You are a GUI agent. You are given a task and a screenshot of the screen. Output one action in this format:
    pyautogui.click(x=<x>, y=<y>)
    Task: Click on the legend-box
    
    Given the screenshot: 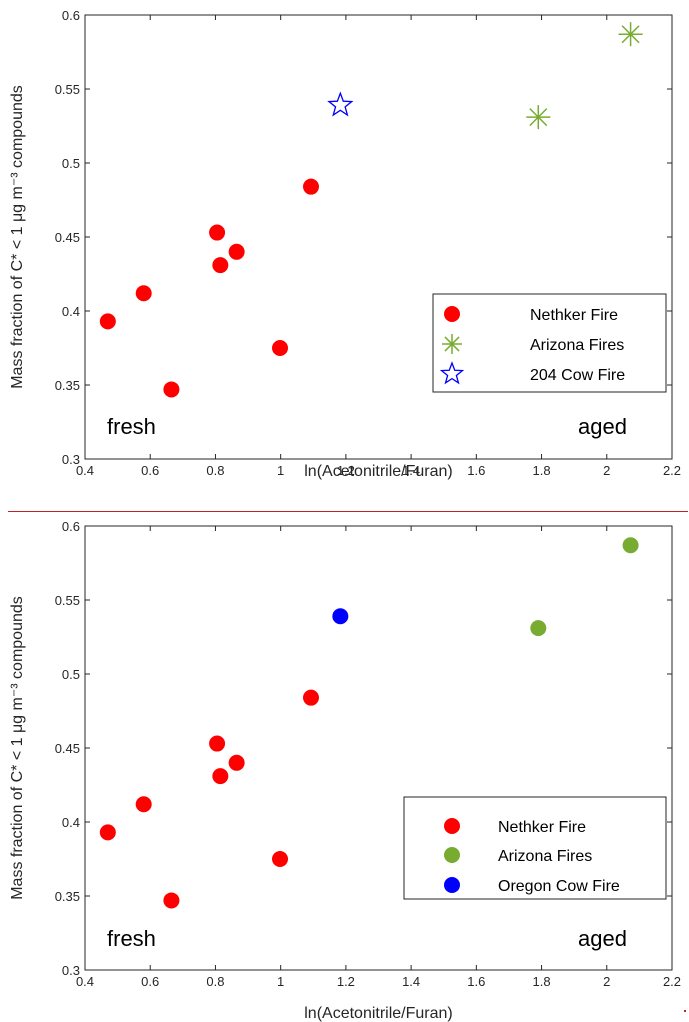 What is the action you would take?
    pyautogui.click(x=549, y=343)
    